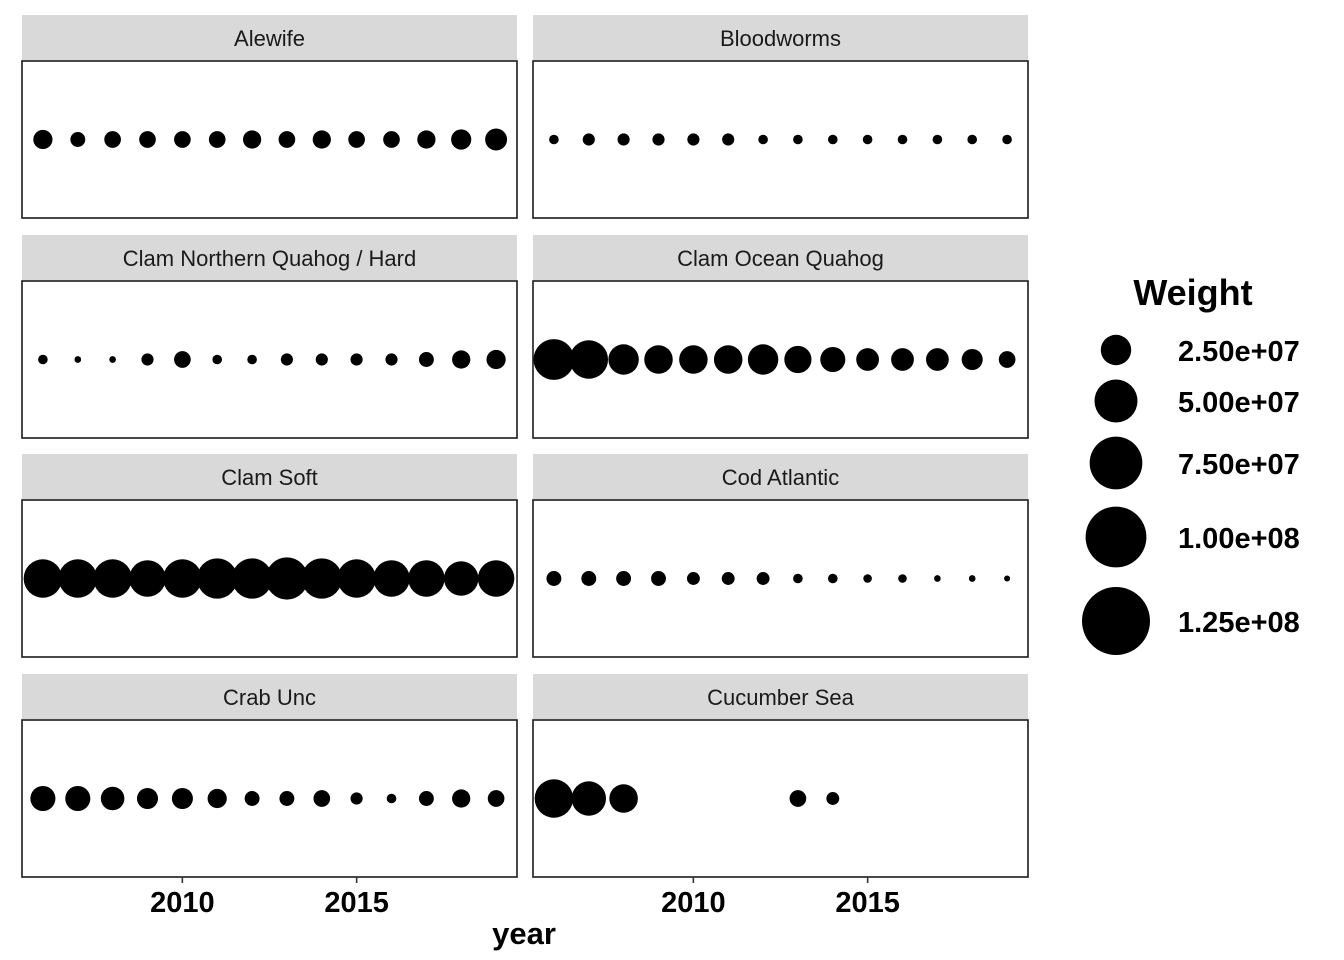 This screenshot has height=960, width=1344. Describe the element at coordinates (1239, 465) in the screenshot. I see `legend-key-label: 7.50e+07` at that location.